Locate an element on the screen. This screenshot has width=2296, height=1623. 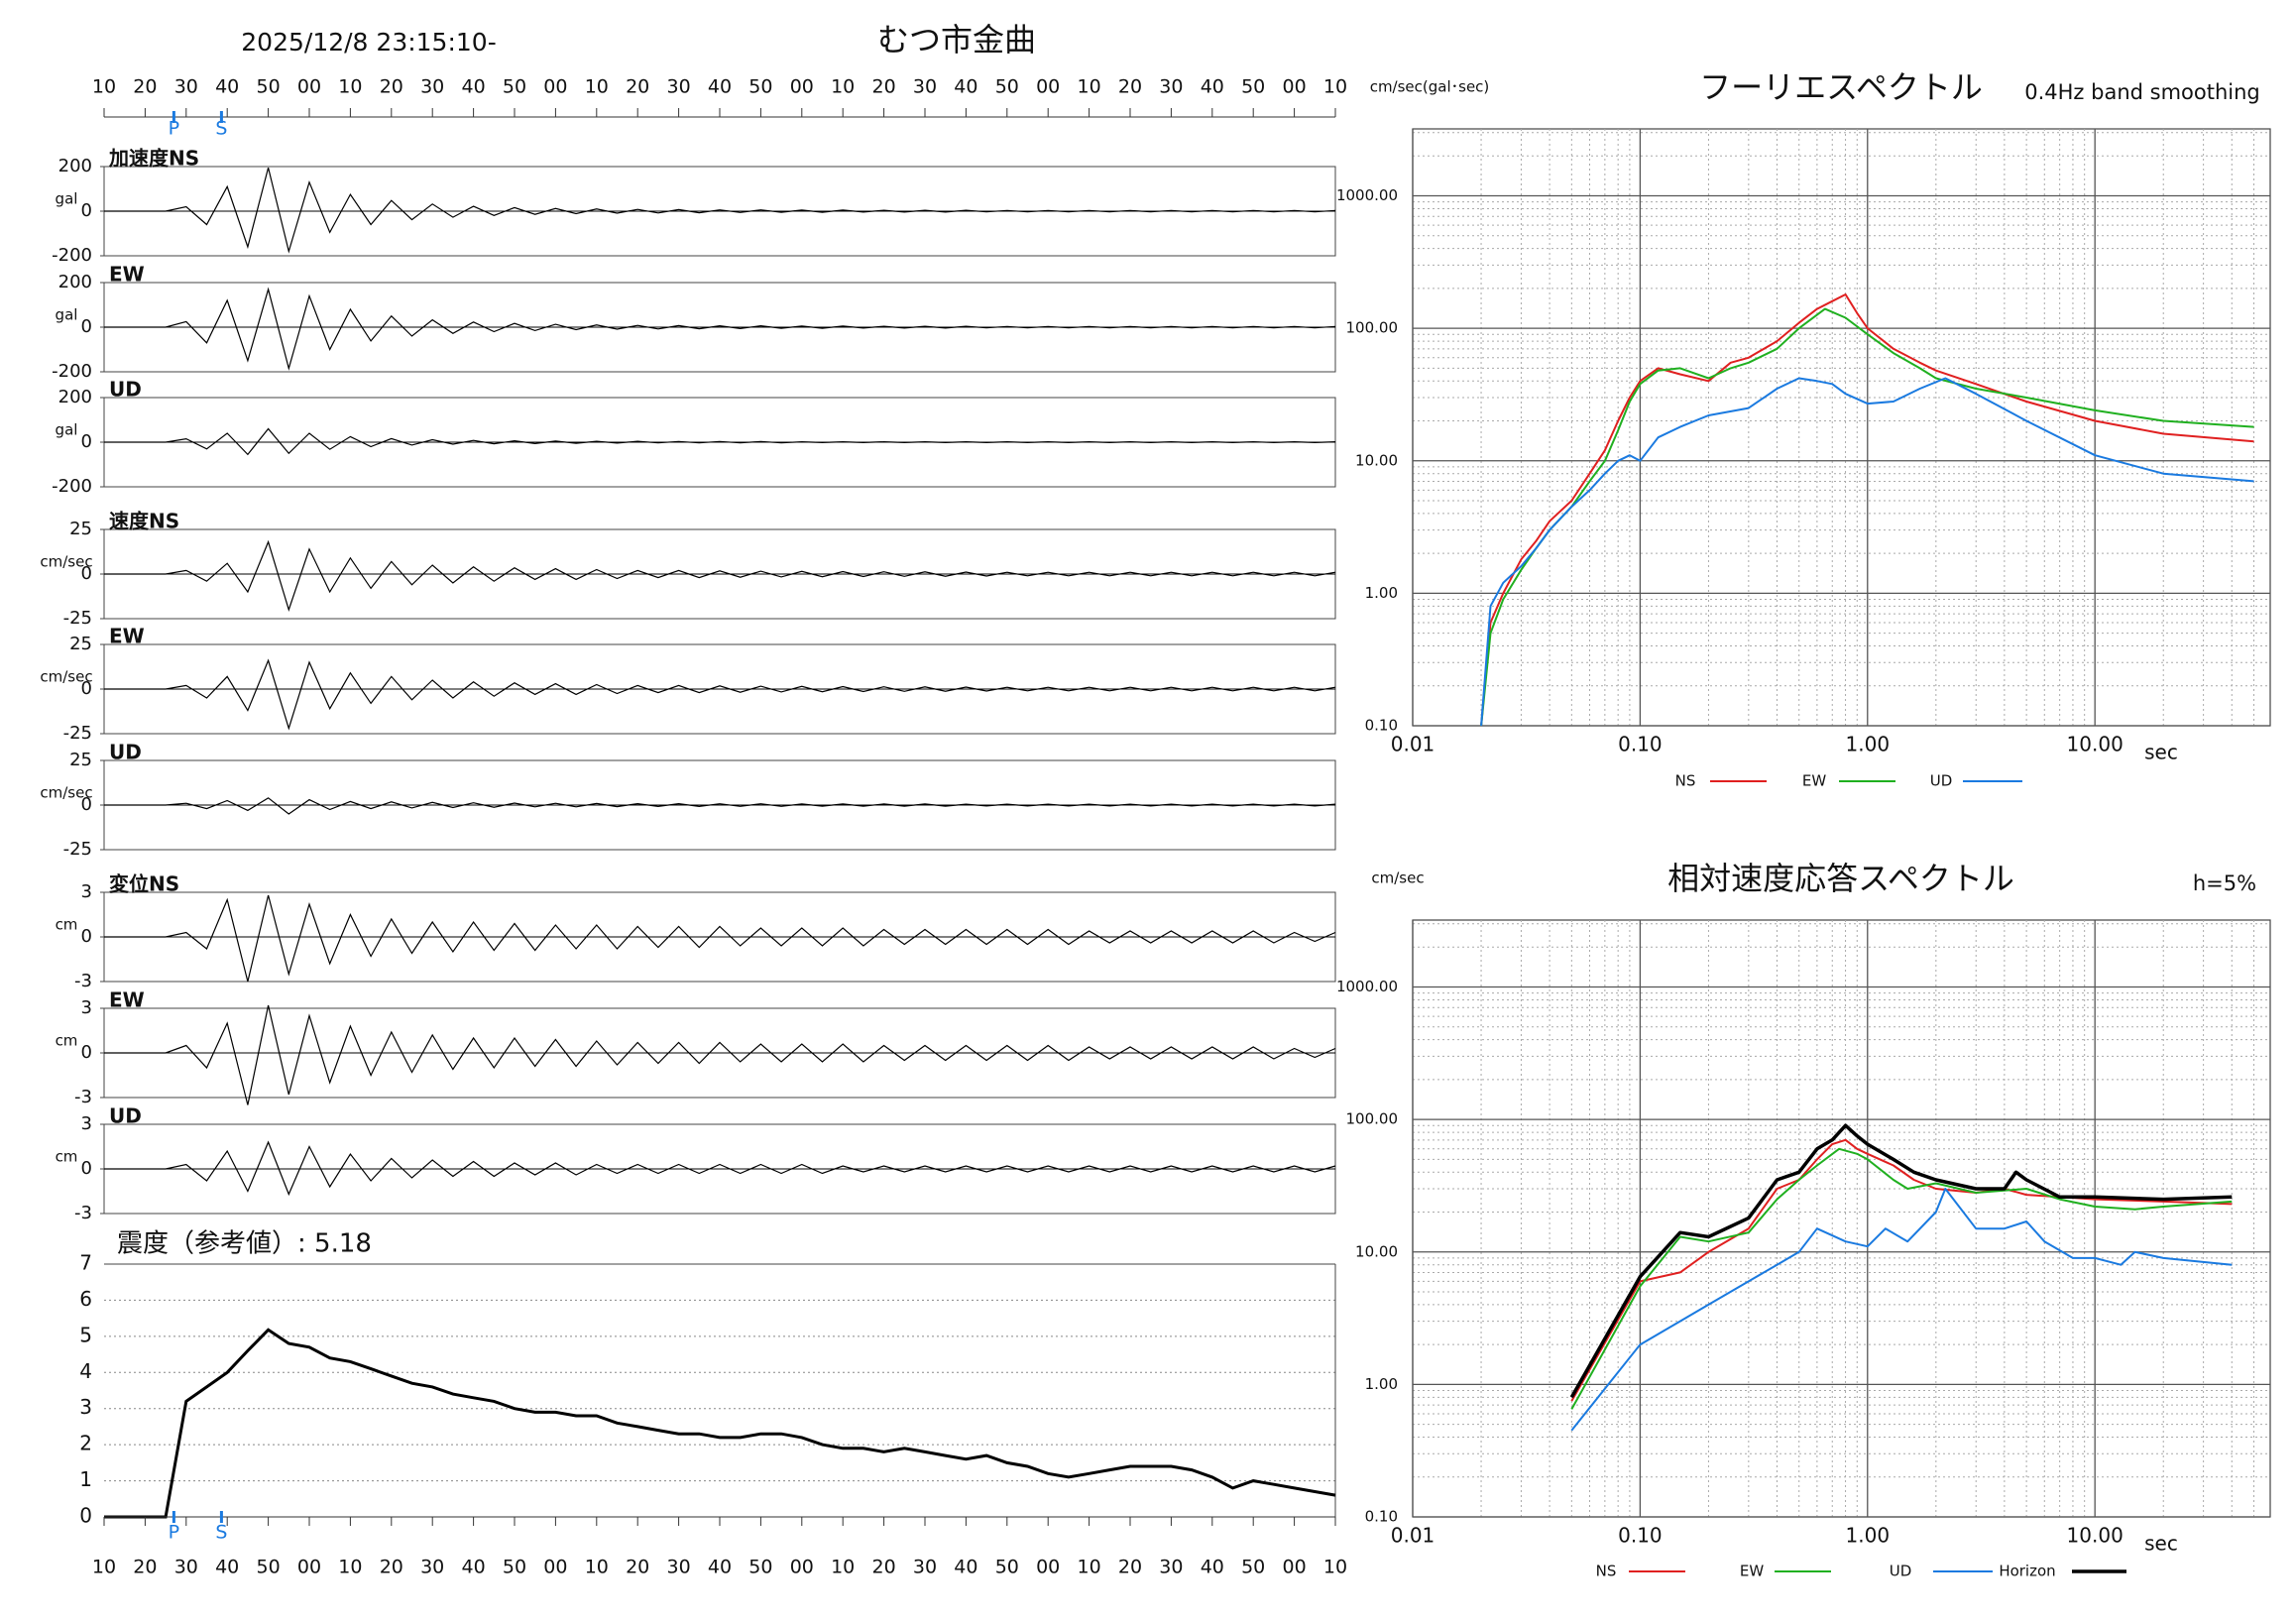
x-tick-label: 1.00 is located at coordinates (1869, 744).